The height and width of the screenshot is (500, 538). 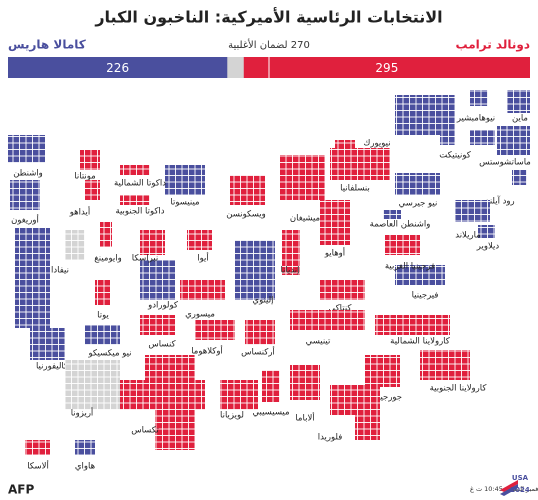 I want to click on state: ميشيغان, so click(x=302, y=189).